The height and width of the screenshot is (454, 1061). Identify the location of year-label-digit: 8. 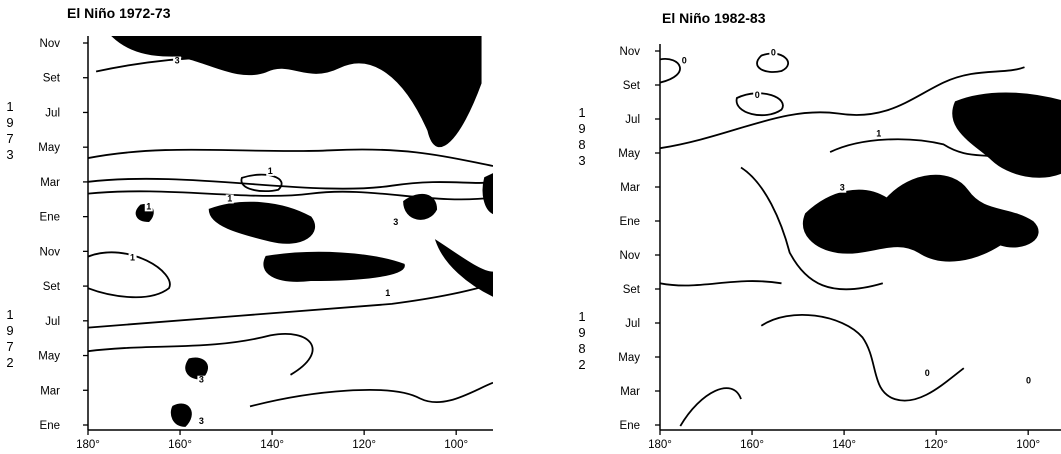
(581, 348).